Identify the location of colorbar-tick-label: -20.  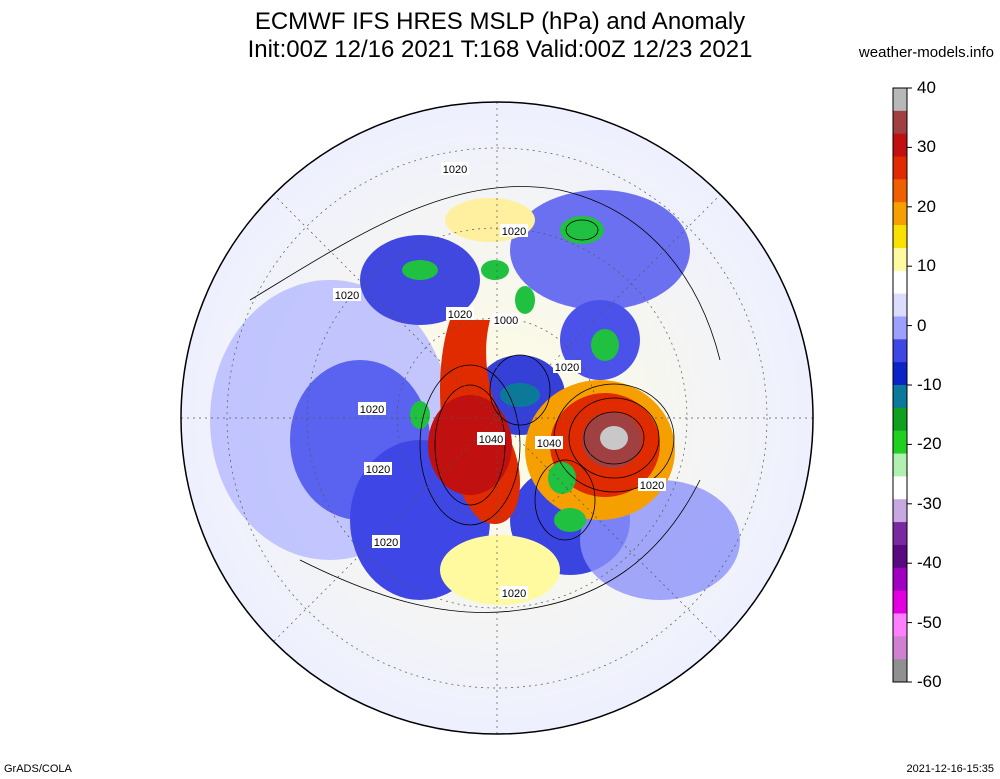
(929, 444).